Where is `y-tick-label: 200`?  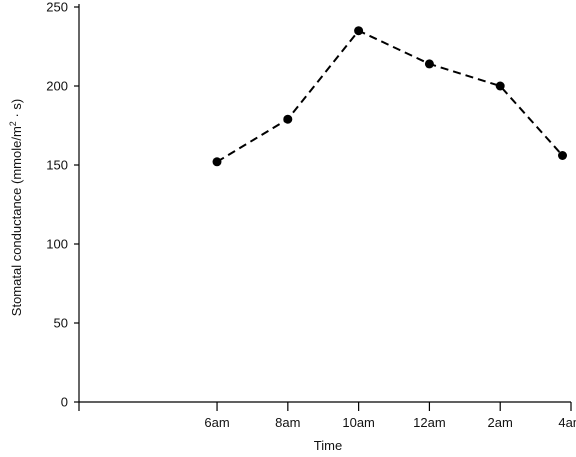
y-tick-label: 200 is located at coordinates (57, 86).